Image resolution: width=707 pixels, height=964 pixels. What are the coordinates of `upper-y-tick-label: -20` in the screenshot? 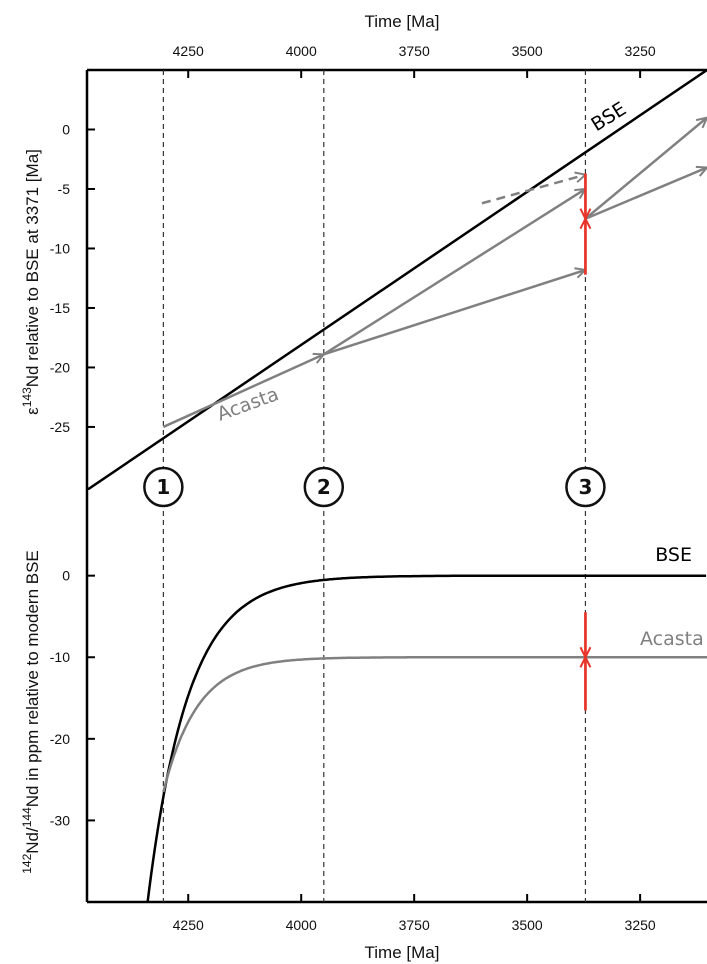 It's located at (60, 367).